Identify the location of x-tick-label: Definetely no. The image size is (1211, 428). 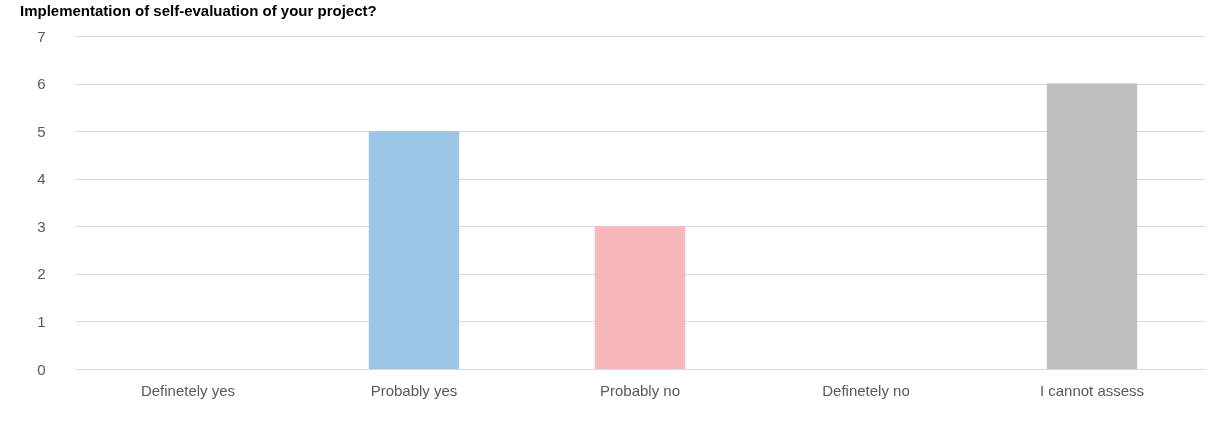
(866, 390).